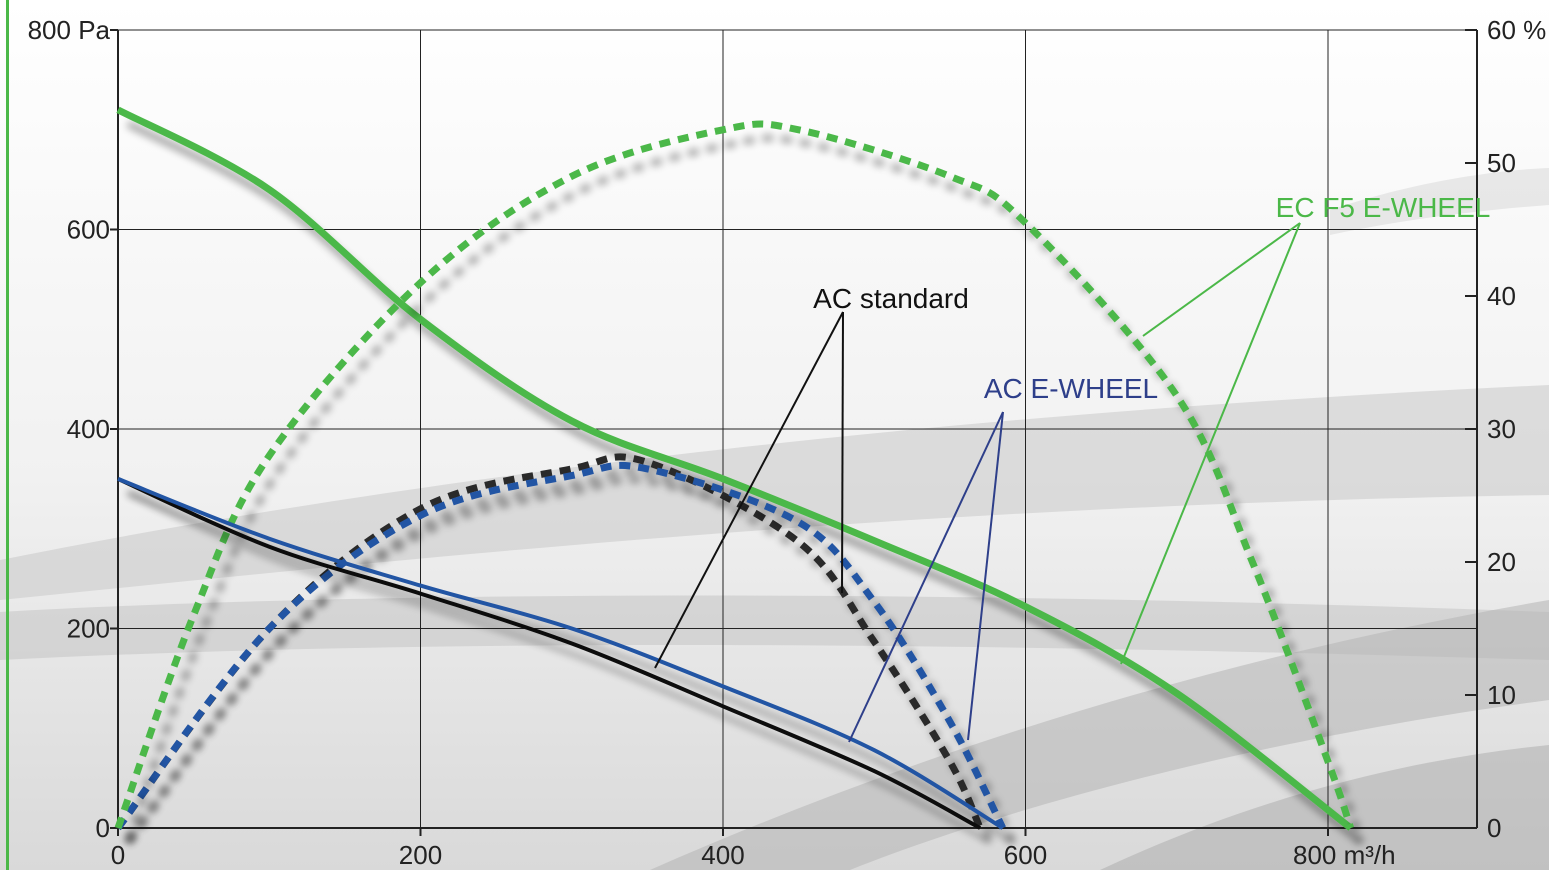 This screenshot has width=1549, height=870. I want to click on annotation-label: AC standard, so click(891, 298).